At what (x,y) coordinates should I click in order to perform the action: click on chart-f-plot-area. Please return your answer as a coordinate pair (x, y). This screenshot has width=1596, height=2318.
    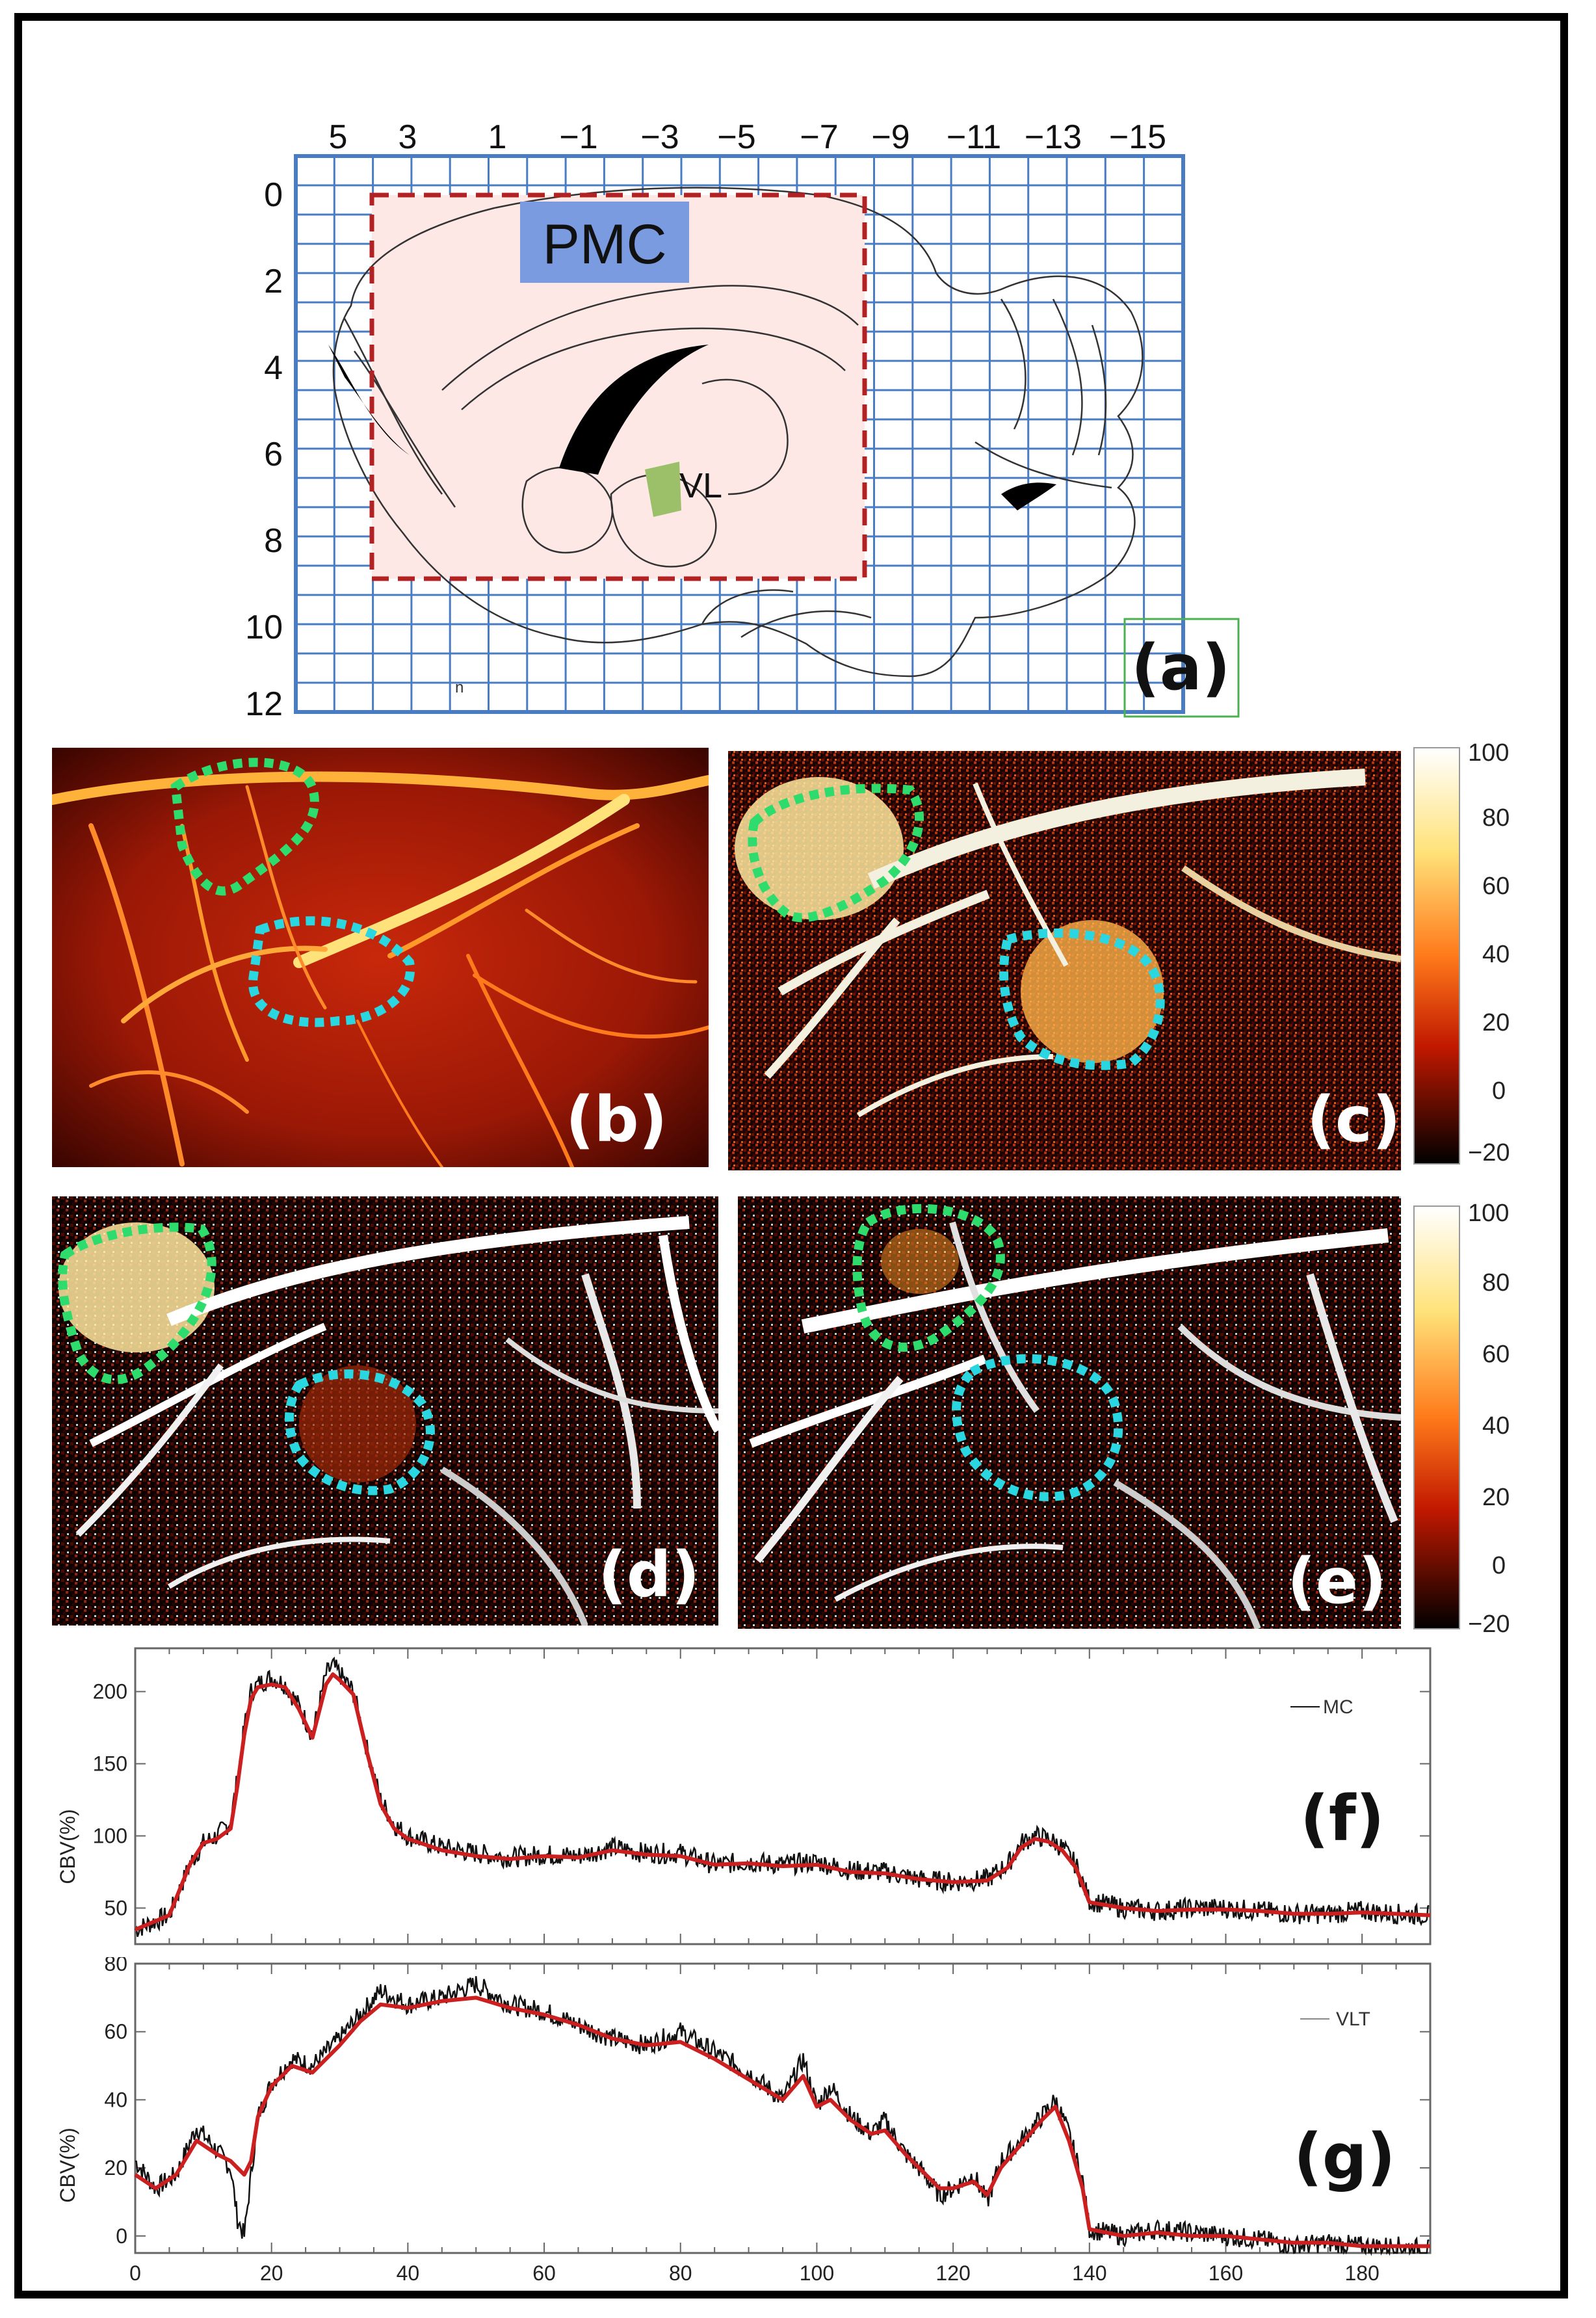
    Looking at the image, I should click on (783, 1796).